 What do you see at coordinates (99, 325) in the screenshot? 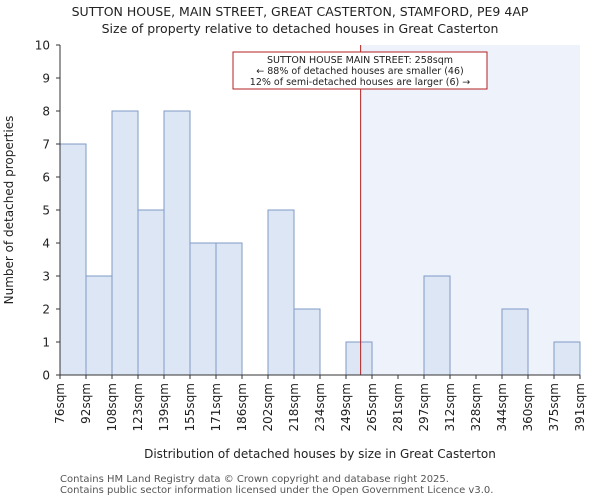
I see `bar-92sqm` at bounding box center [99, 325].